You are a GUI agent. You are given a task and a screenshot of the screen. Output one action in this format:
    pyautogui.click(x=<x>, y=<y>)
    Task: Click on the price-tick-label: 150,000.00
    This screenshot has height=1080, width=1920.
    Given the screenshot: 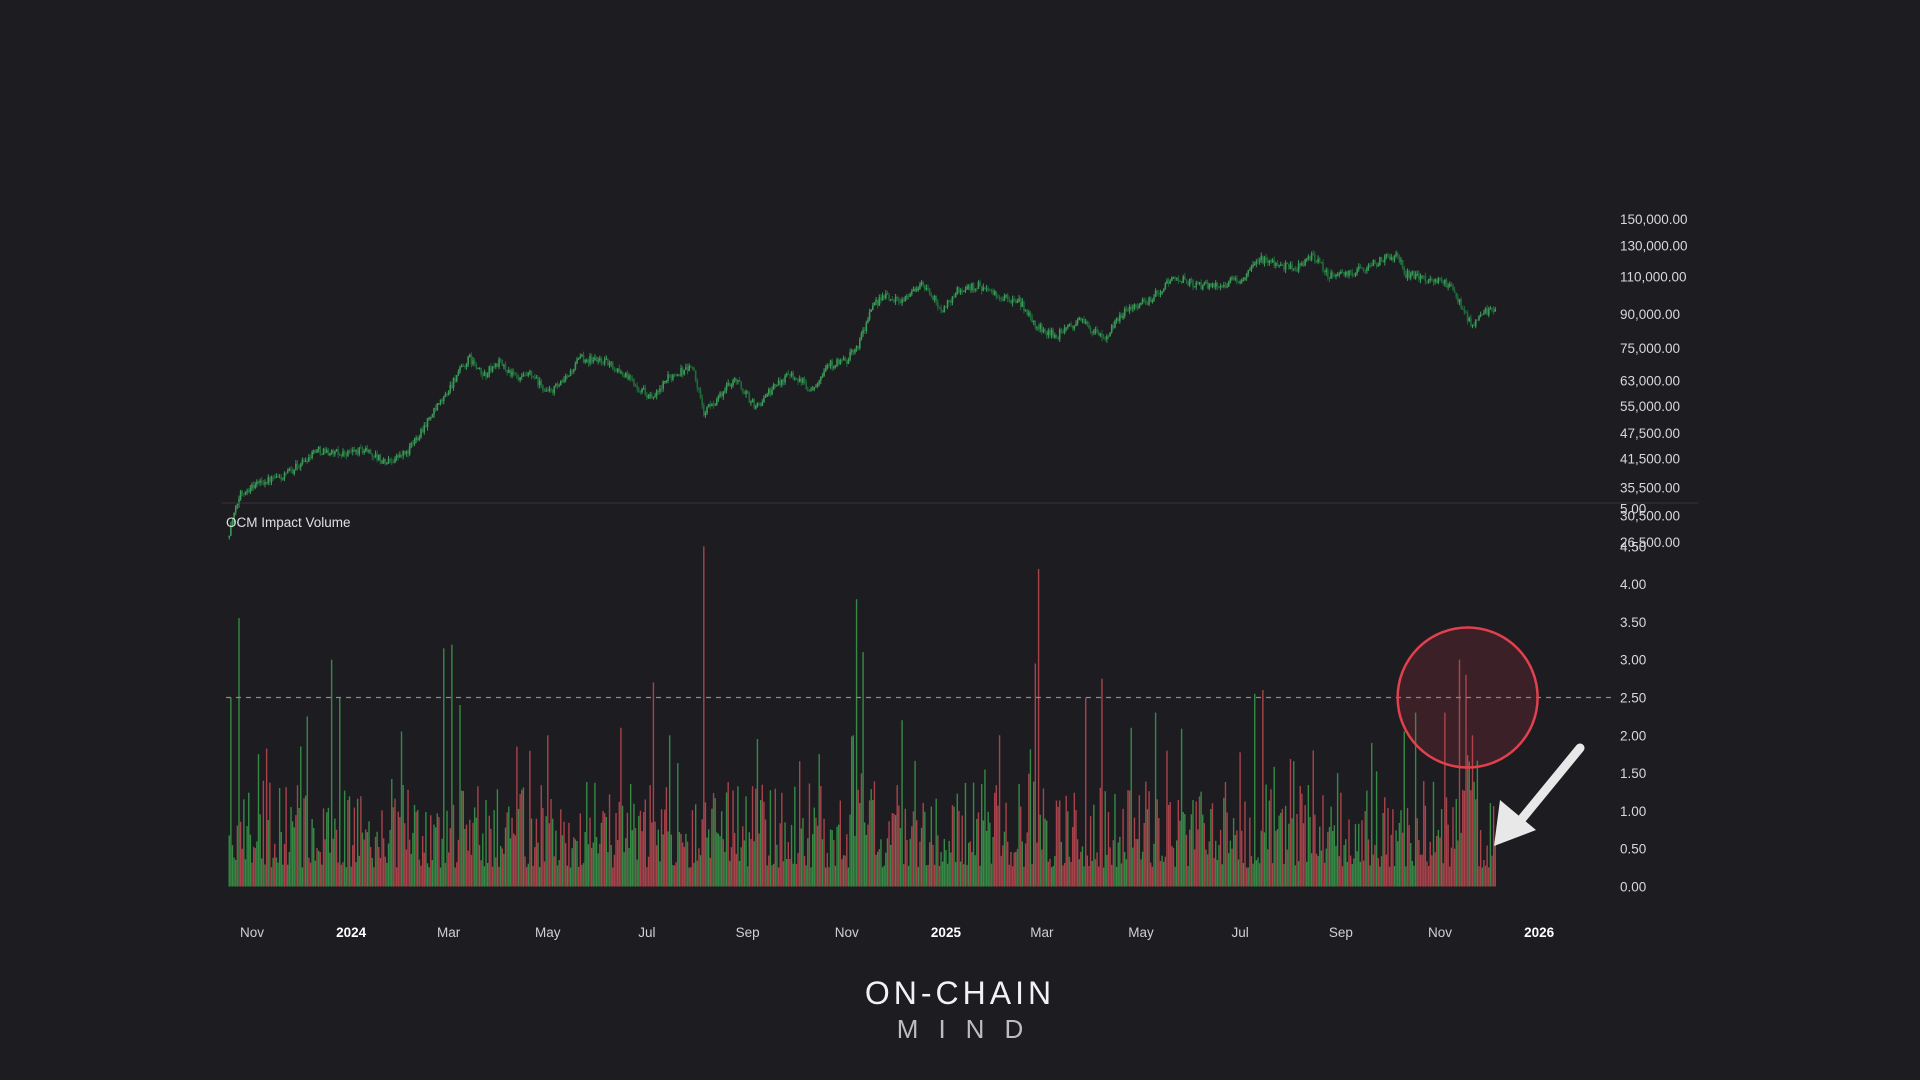 What is the action you would take?
    pyautogui.click(x=1654, y=219)
    